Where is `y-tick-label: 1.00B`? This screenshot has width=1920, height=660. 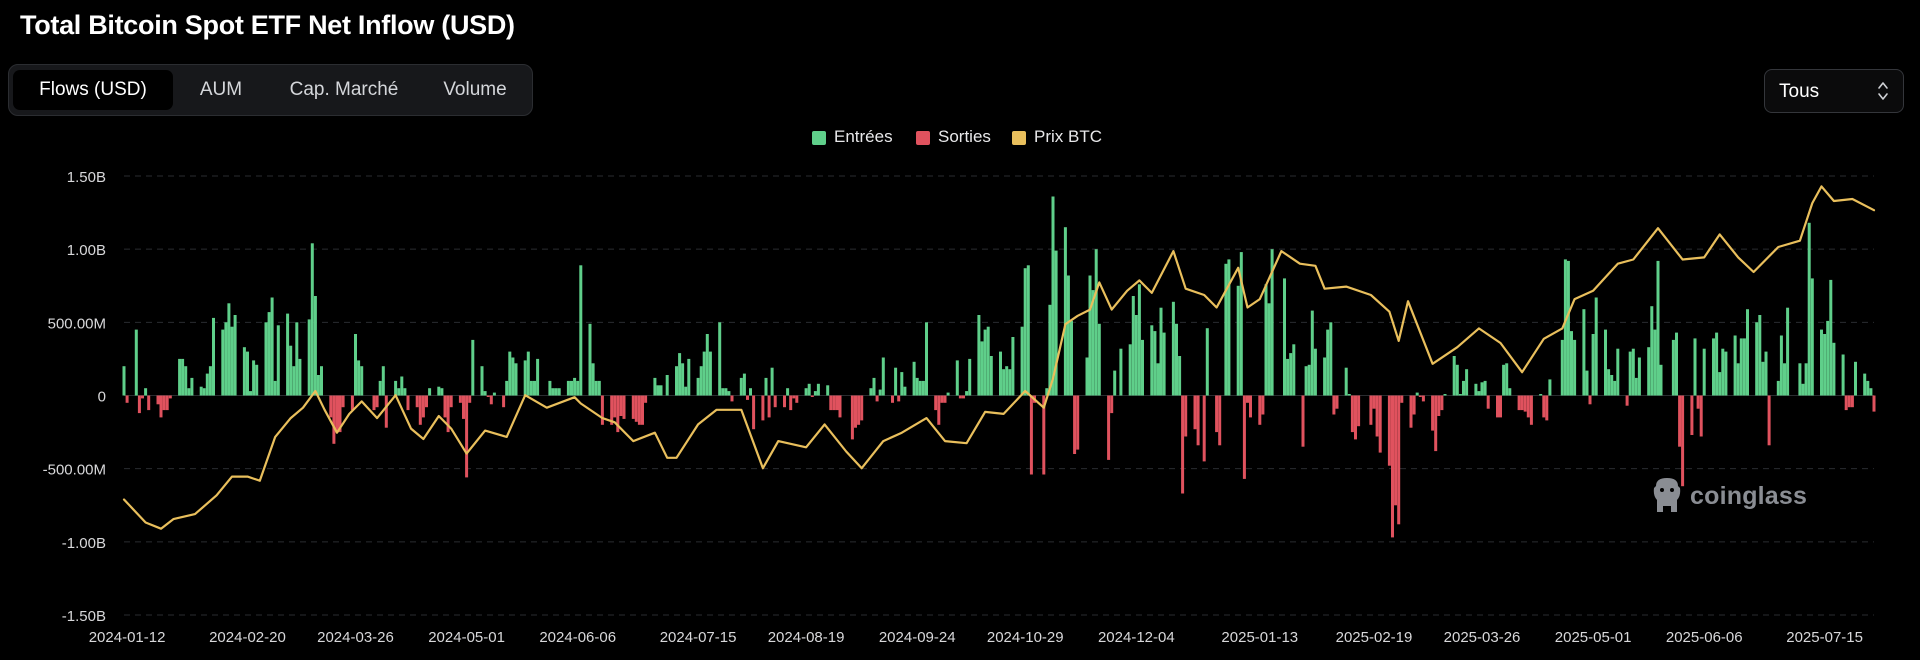
y-tick-label: 1.00B is located at coordinates (86, 250).